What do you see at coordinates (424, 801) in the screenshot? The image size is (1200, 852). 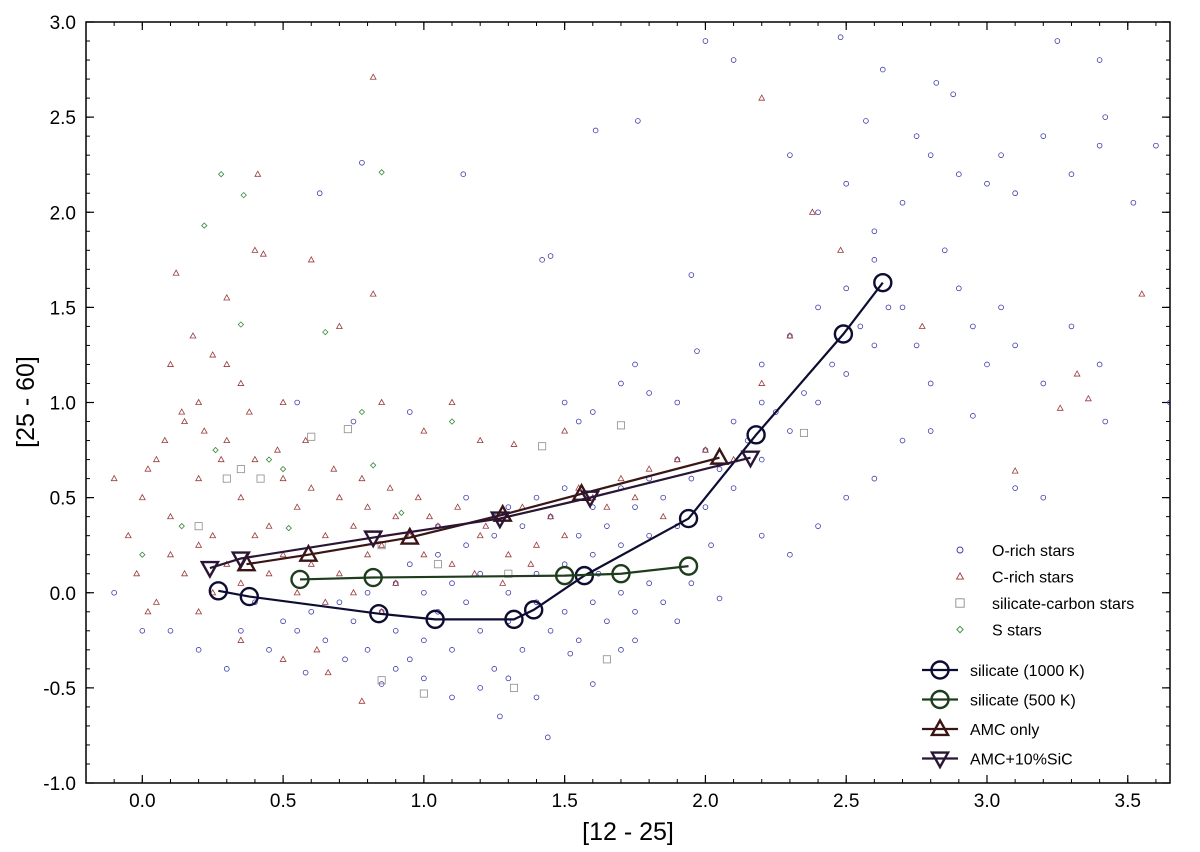 I see `x-tick-label: 1.0` at bounding box center [424, 801].